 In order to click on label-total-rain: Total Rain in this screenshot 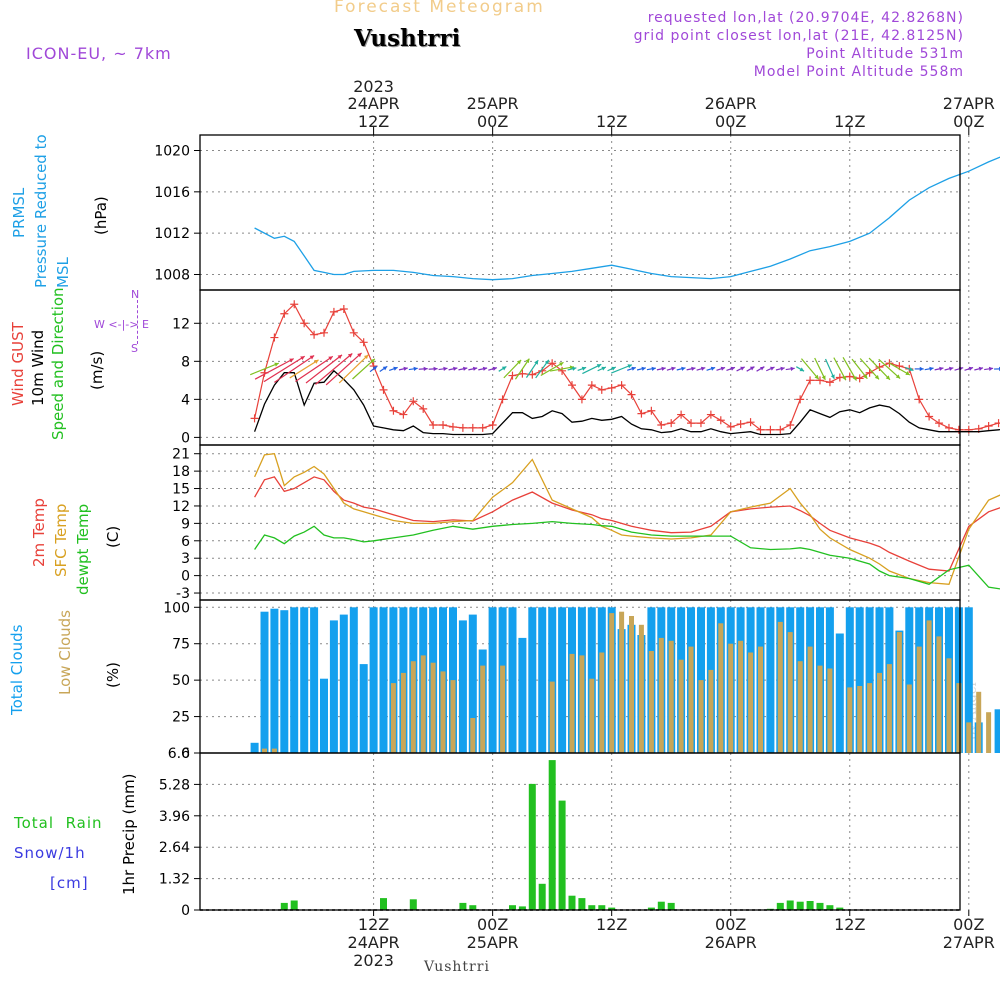, I will do `click(58, 823)`.